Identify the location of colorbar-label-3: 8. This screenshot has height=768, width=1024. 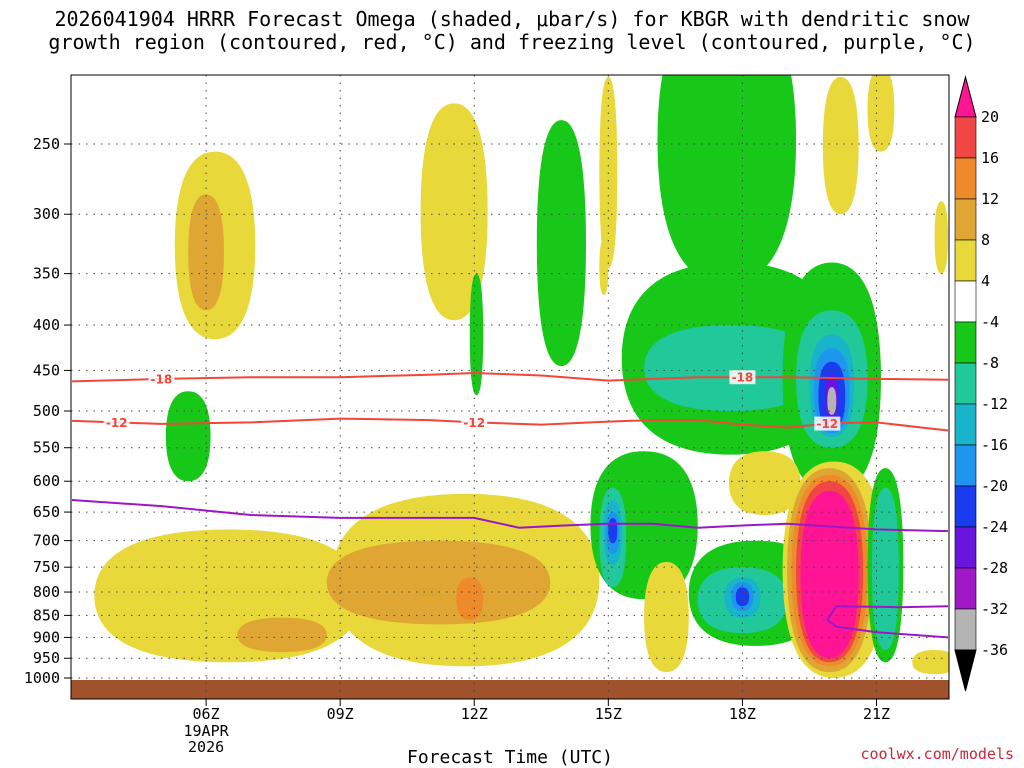
(985, 240).